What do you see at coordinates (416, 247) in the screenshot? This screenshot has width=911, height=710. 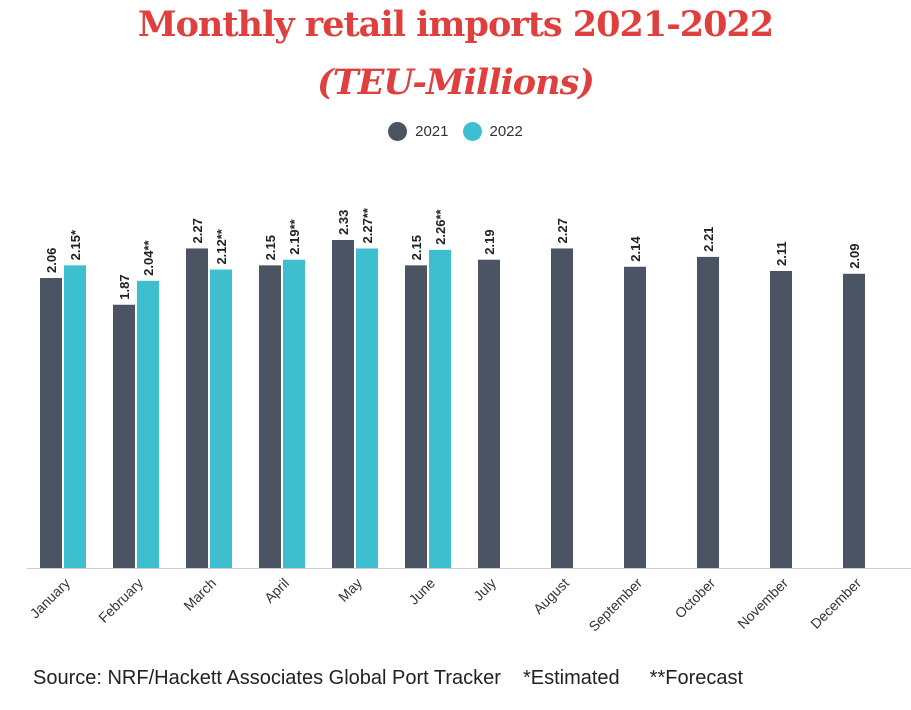 I see `data-label-2021-june: 2.15` at bounding box center [416, 247].